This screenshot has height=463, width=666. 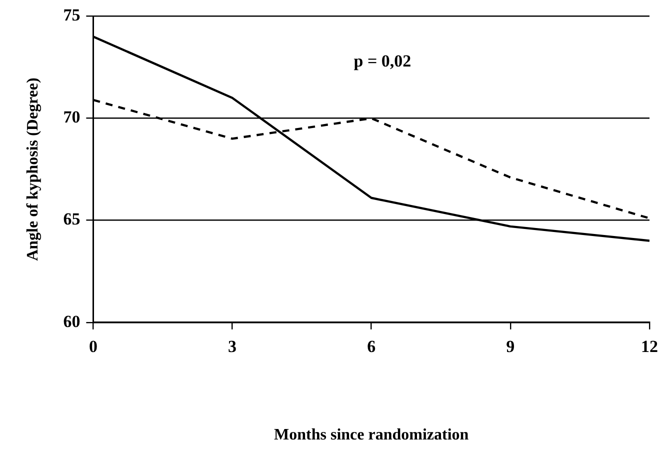 What do you see at coordinates (71, 321) in the screenshot?
I see `y-tick-label: 60` at bounding box center [71, 321].